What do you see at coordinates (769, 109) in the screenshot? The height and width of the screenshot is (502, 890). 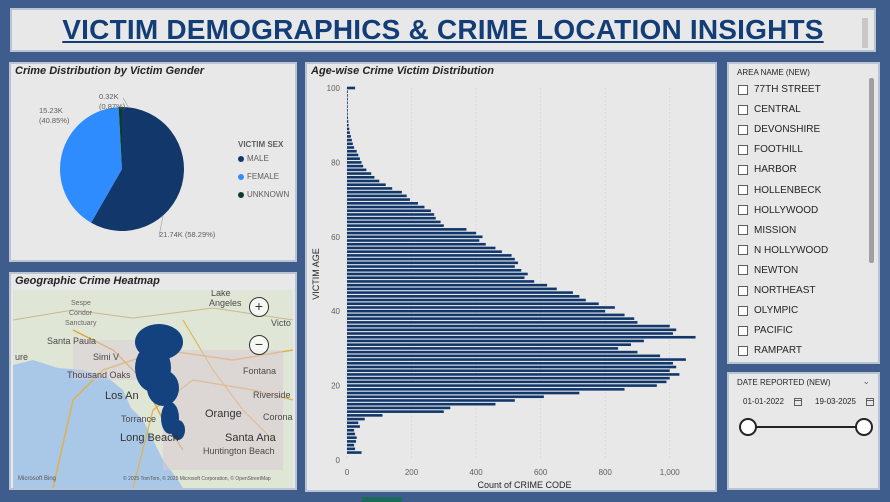 I see `area-item-central: CENTRAL` at bounding box center [769, 109].